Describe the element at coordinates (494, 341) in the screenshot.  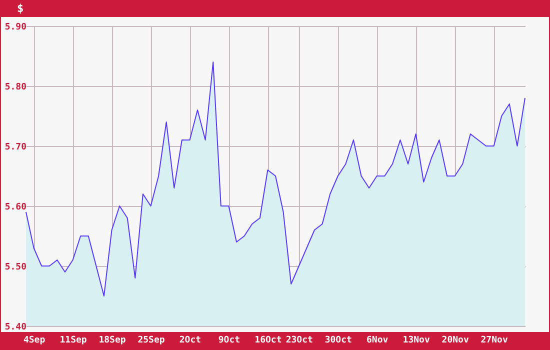
I see `x-tick-label: 27Nov` at that location.